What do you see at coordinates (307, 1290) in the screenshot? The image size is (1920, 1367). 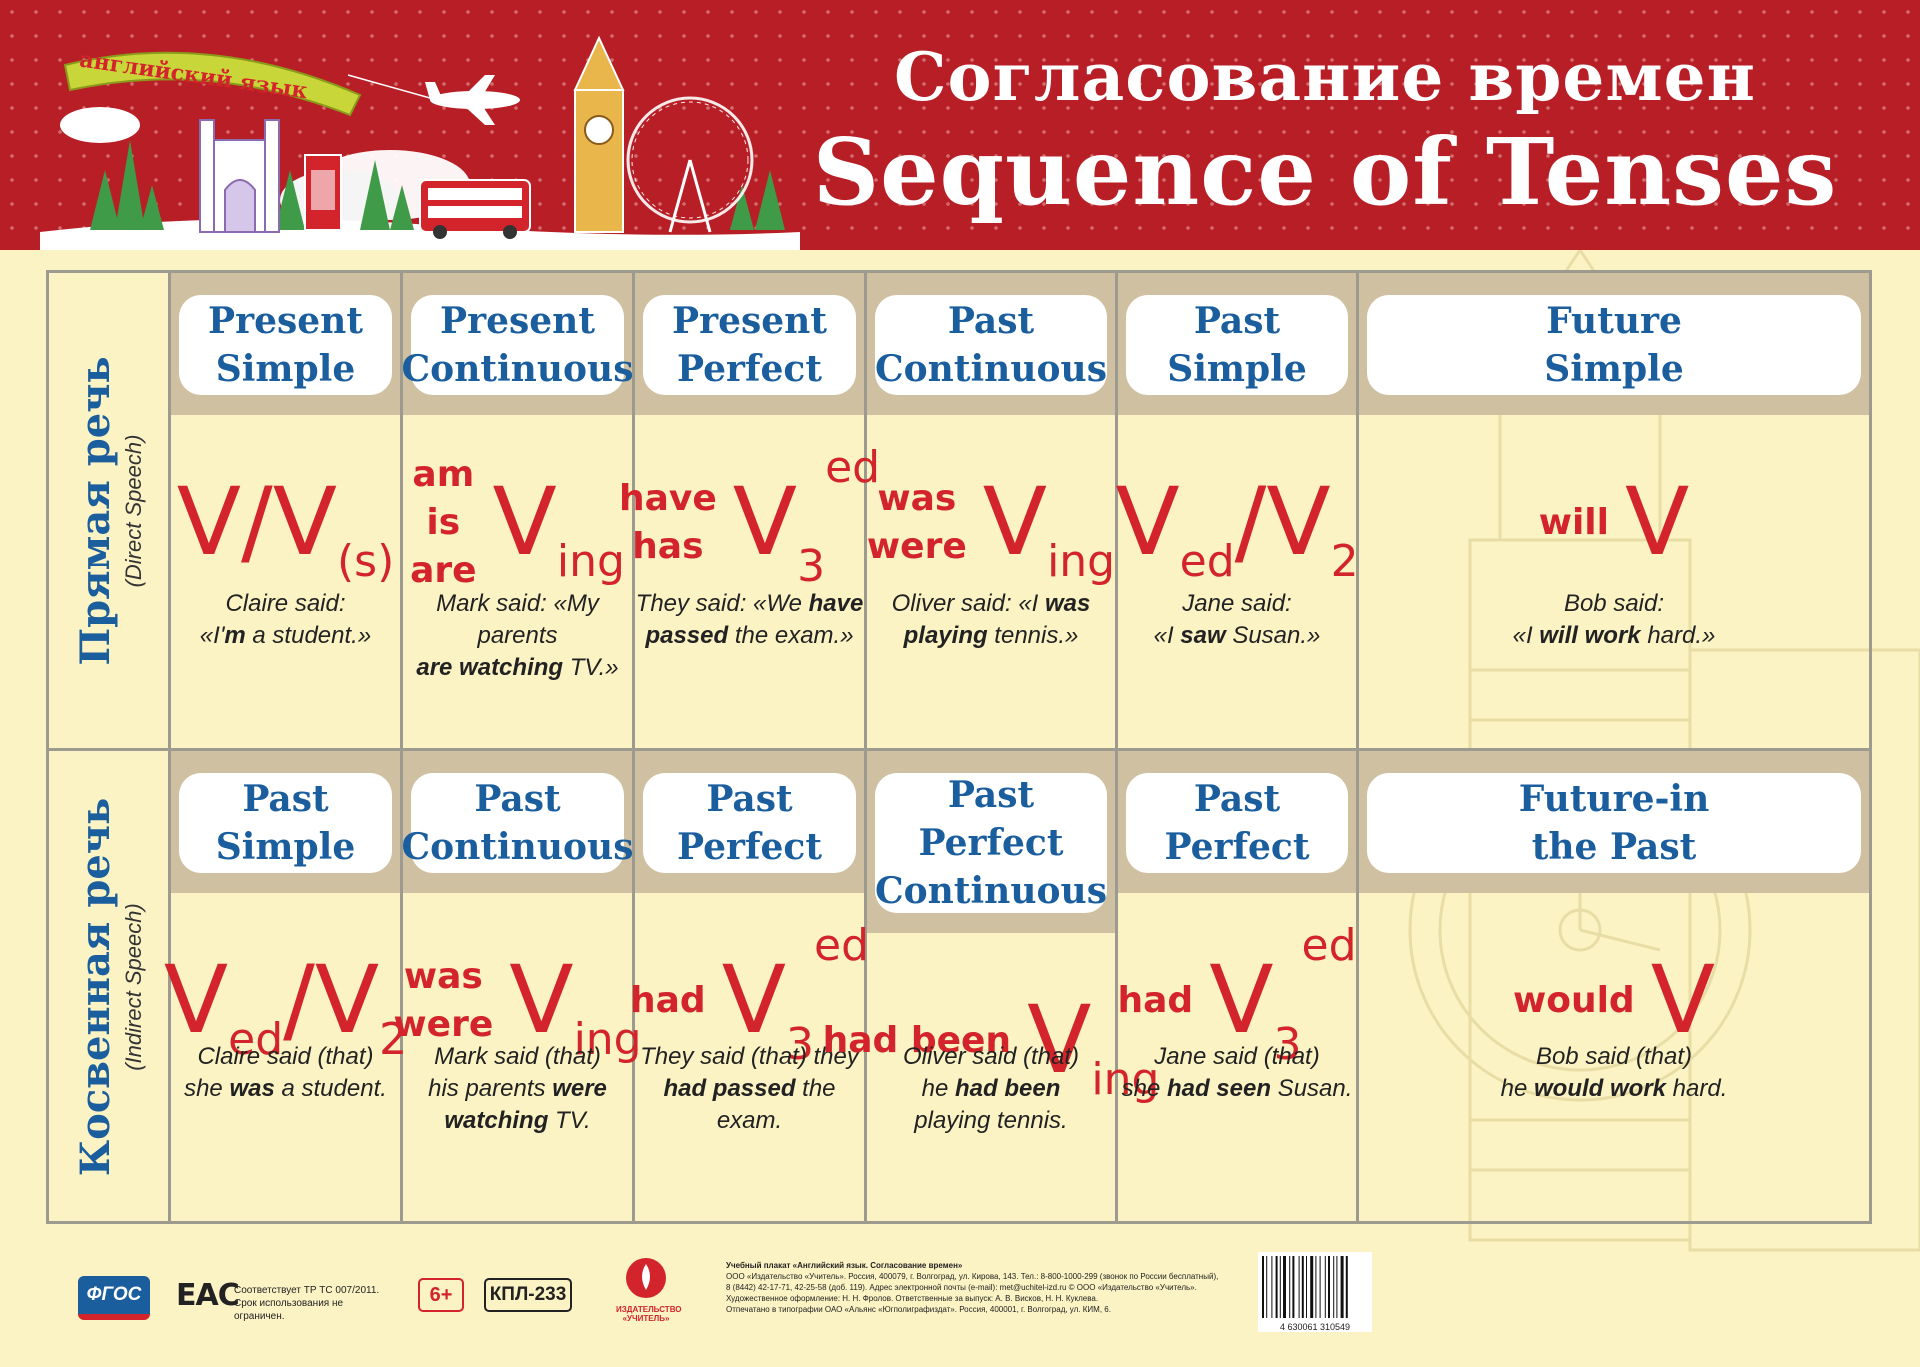 I see `cert-line: Соответствует ТР ТС 007/2011.` at bounding box center [307, 1290].